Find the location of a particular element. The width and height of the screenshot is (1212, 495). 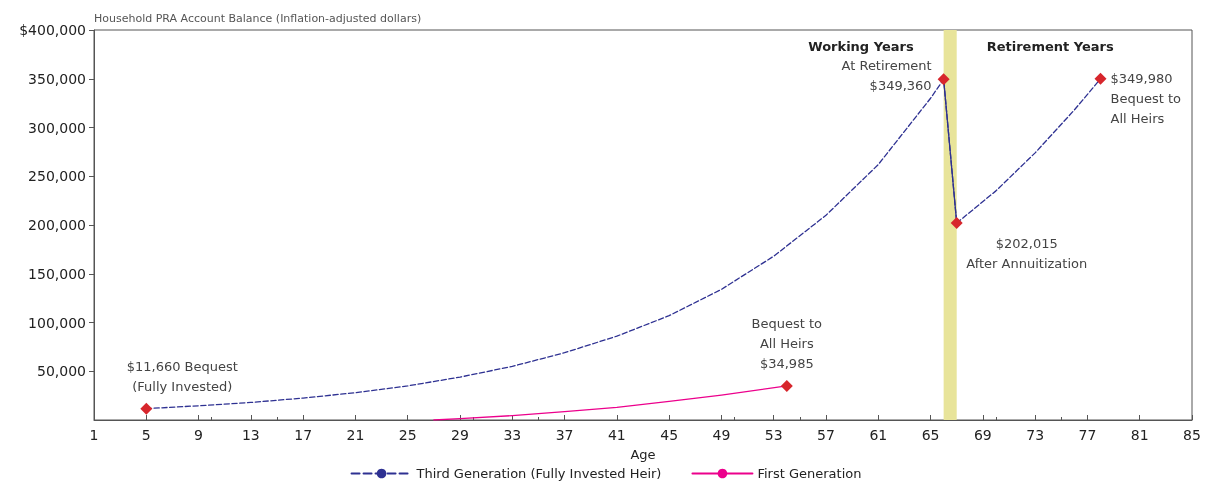

legend-label: First Generation is located at coordinates (809, 473).